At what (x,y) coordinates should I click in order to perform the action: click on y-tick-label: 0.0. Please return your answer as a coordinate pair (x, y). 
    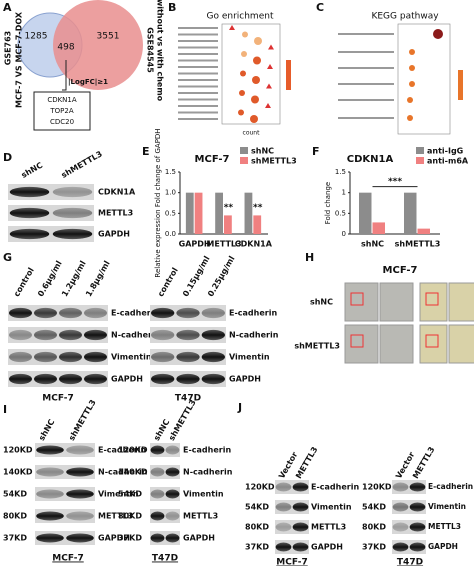
    Looking at the image, I should click on (170, 234).